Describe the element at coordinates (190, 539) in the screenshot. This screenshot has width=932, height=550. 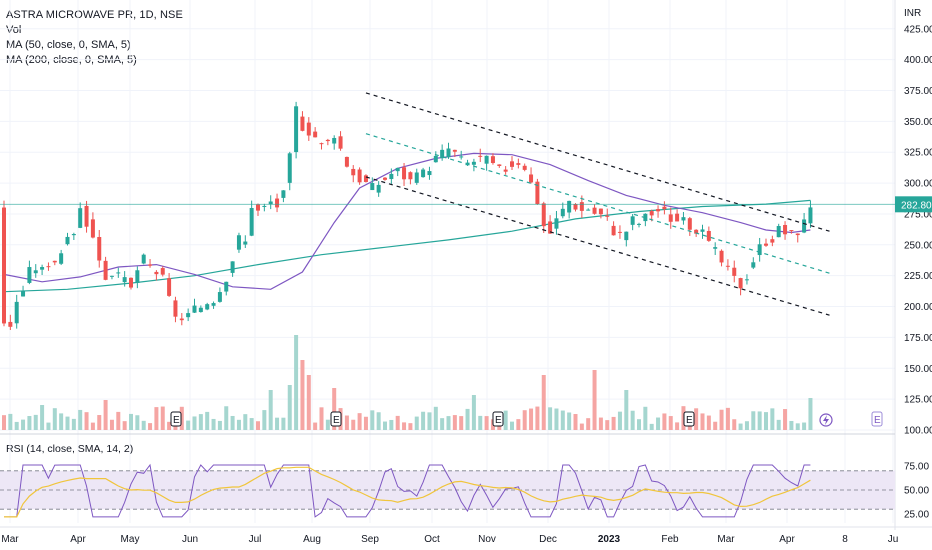
I see `time-axis-label: Jun` at that location.